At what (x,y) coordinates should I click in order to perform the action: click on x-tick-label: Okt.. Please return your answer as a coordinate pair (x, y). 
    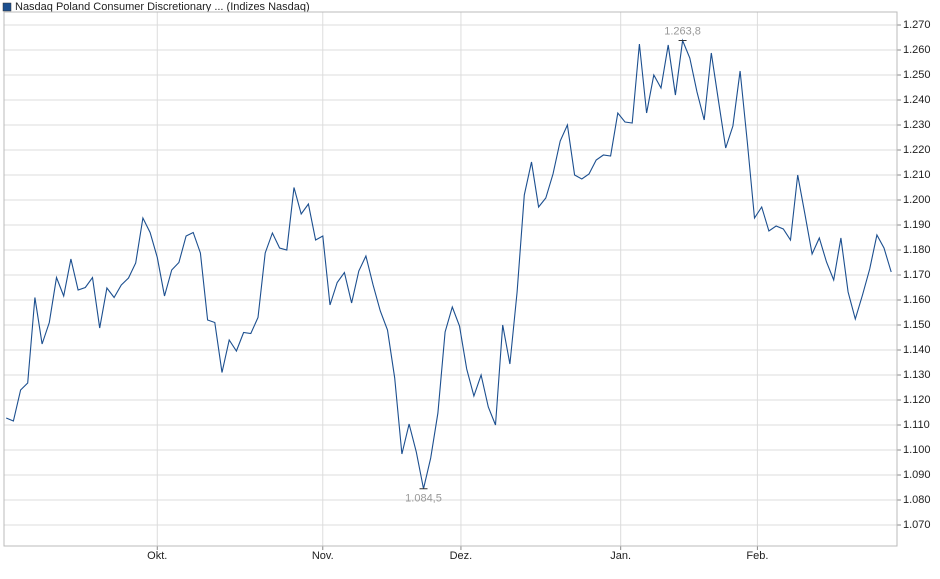
    Looking at the image, I should click on (157, 556).